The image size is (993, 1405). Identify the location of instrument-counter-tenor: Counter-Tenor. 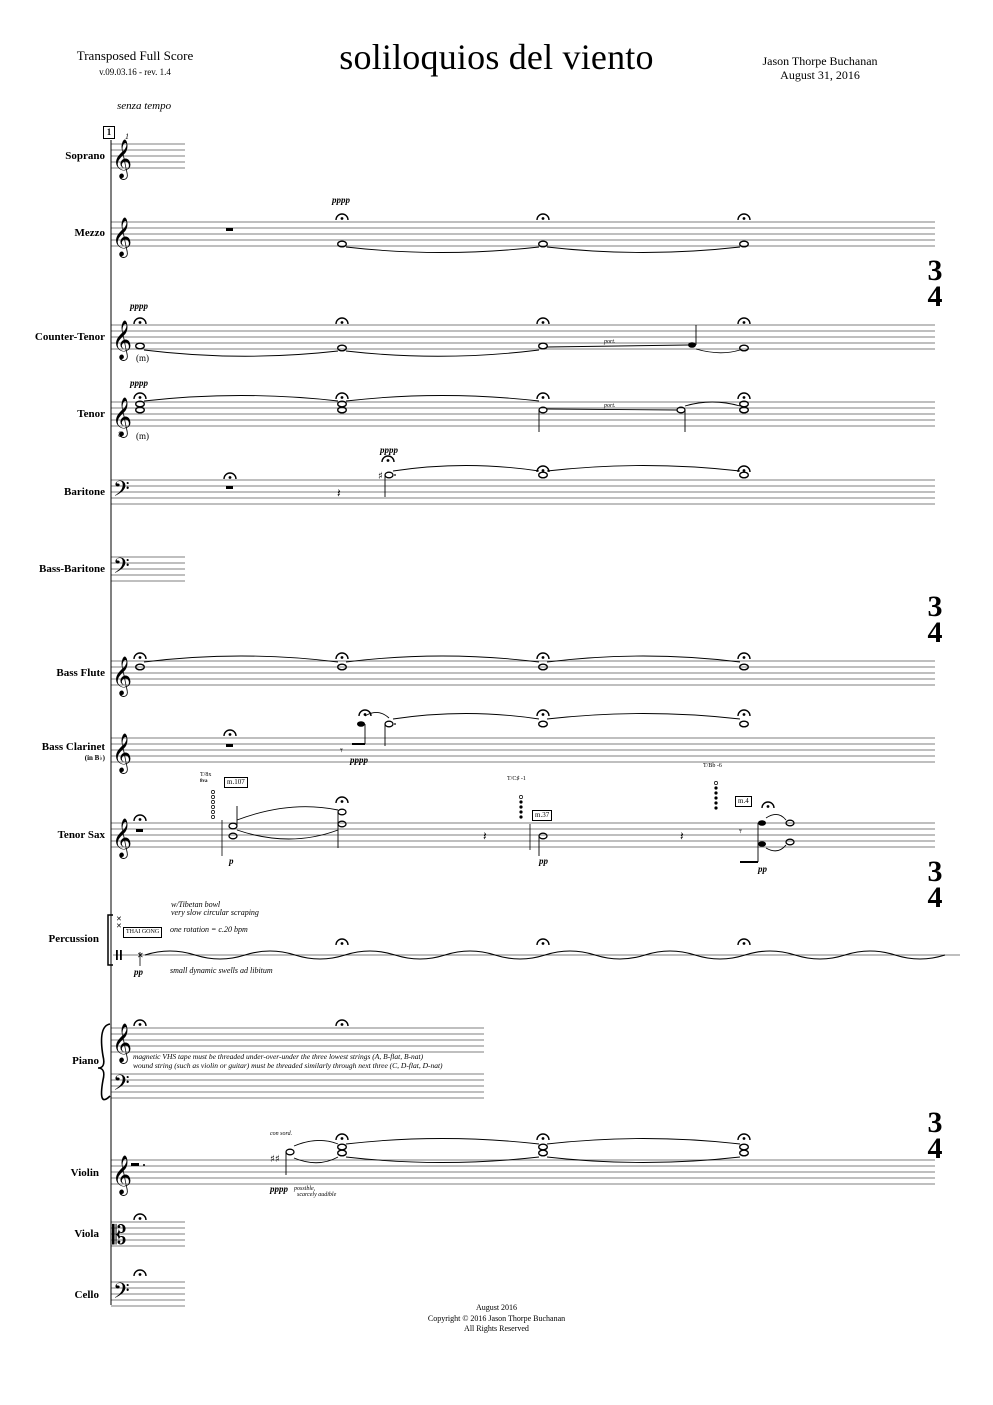
(69, 337).